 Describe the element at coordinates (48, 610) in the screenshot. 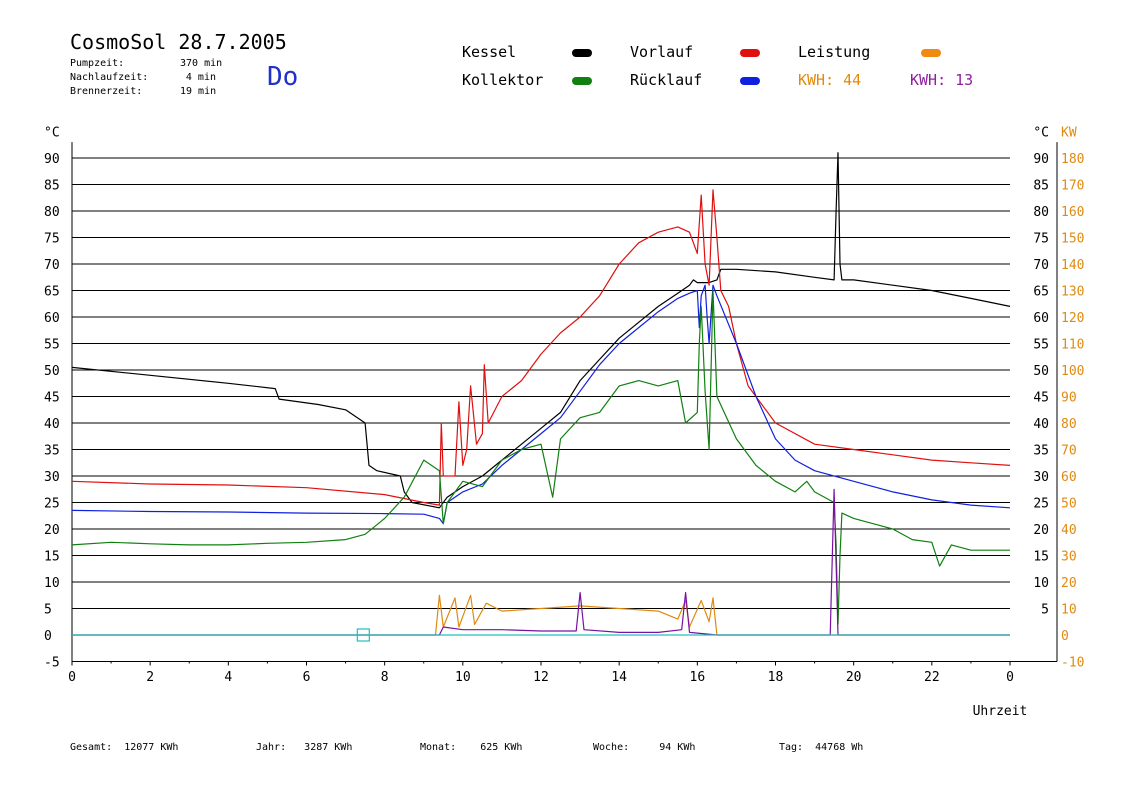

I see `y-tick-label: 5` at that location.